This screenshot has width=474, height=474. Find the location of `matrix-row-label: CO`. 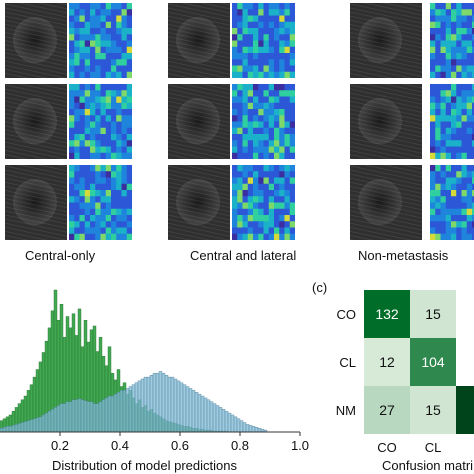

matrix-row-label: CO is located at coordinates (347, 314).